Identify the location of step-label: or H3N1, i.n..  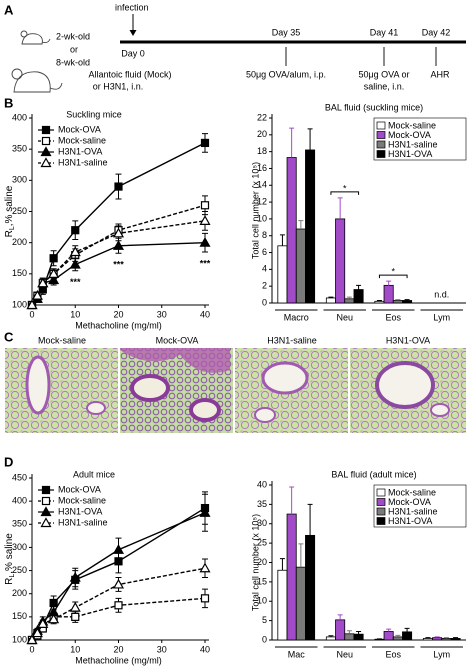
(118, 86).